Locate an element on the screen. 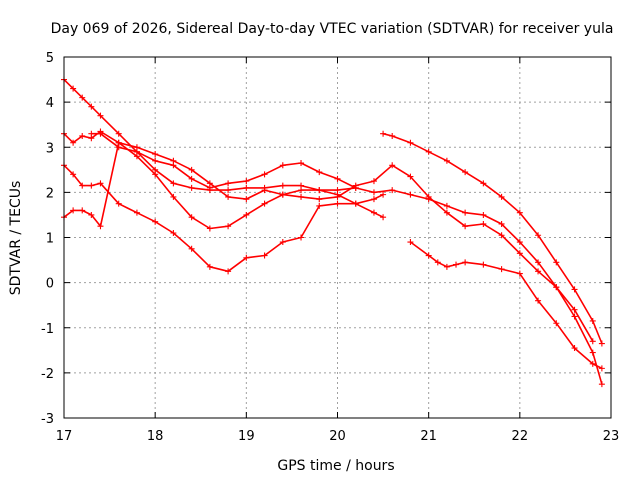  x-axis-label: GPS time / hours is located at coordinates (335, 466).